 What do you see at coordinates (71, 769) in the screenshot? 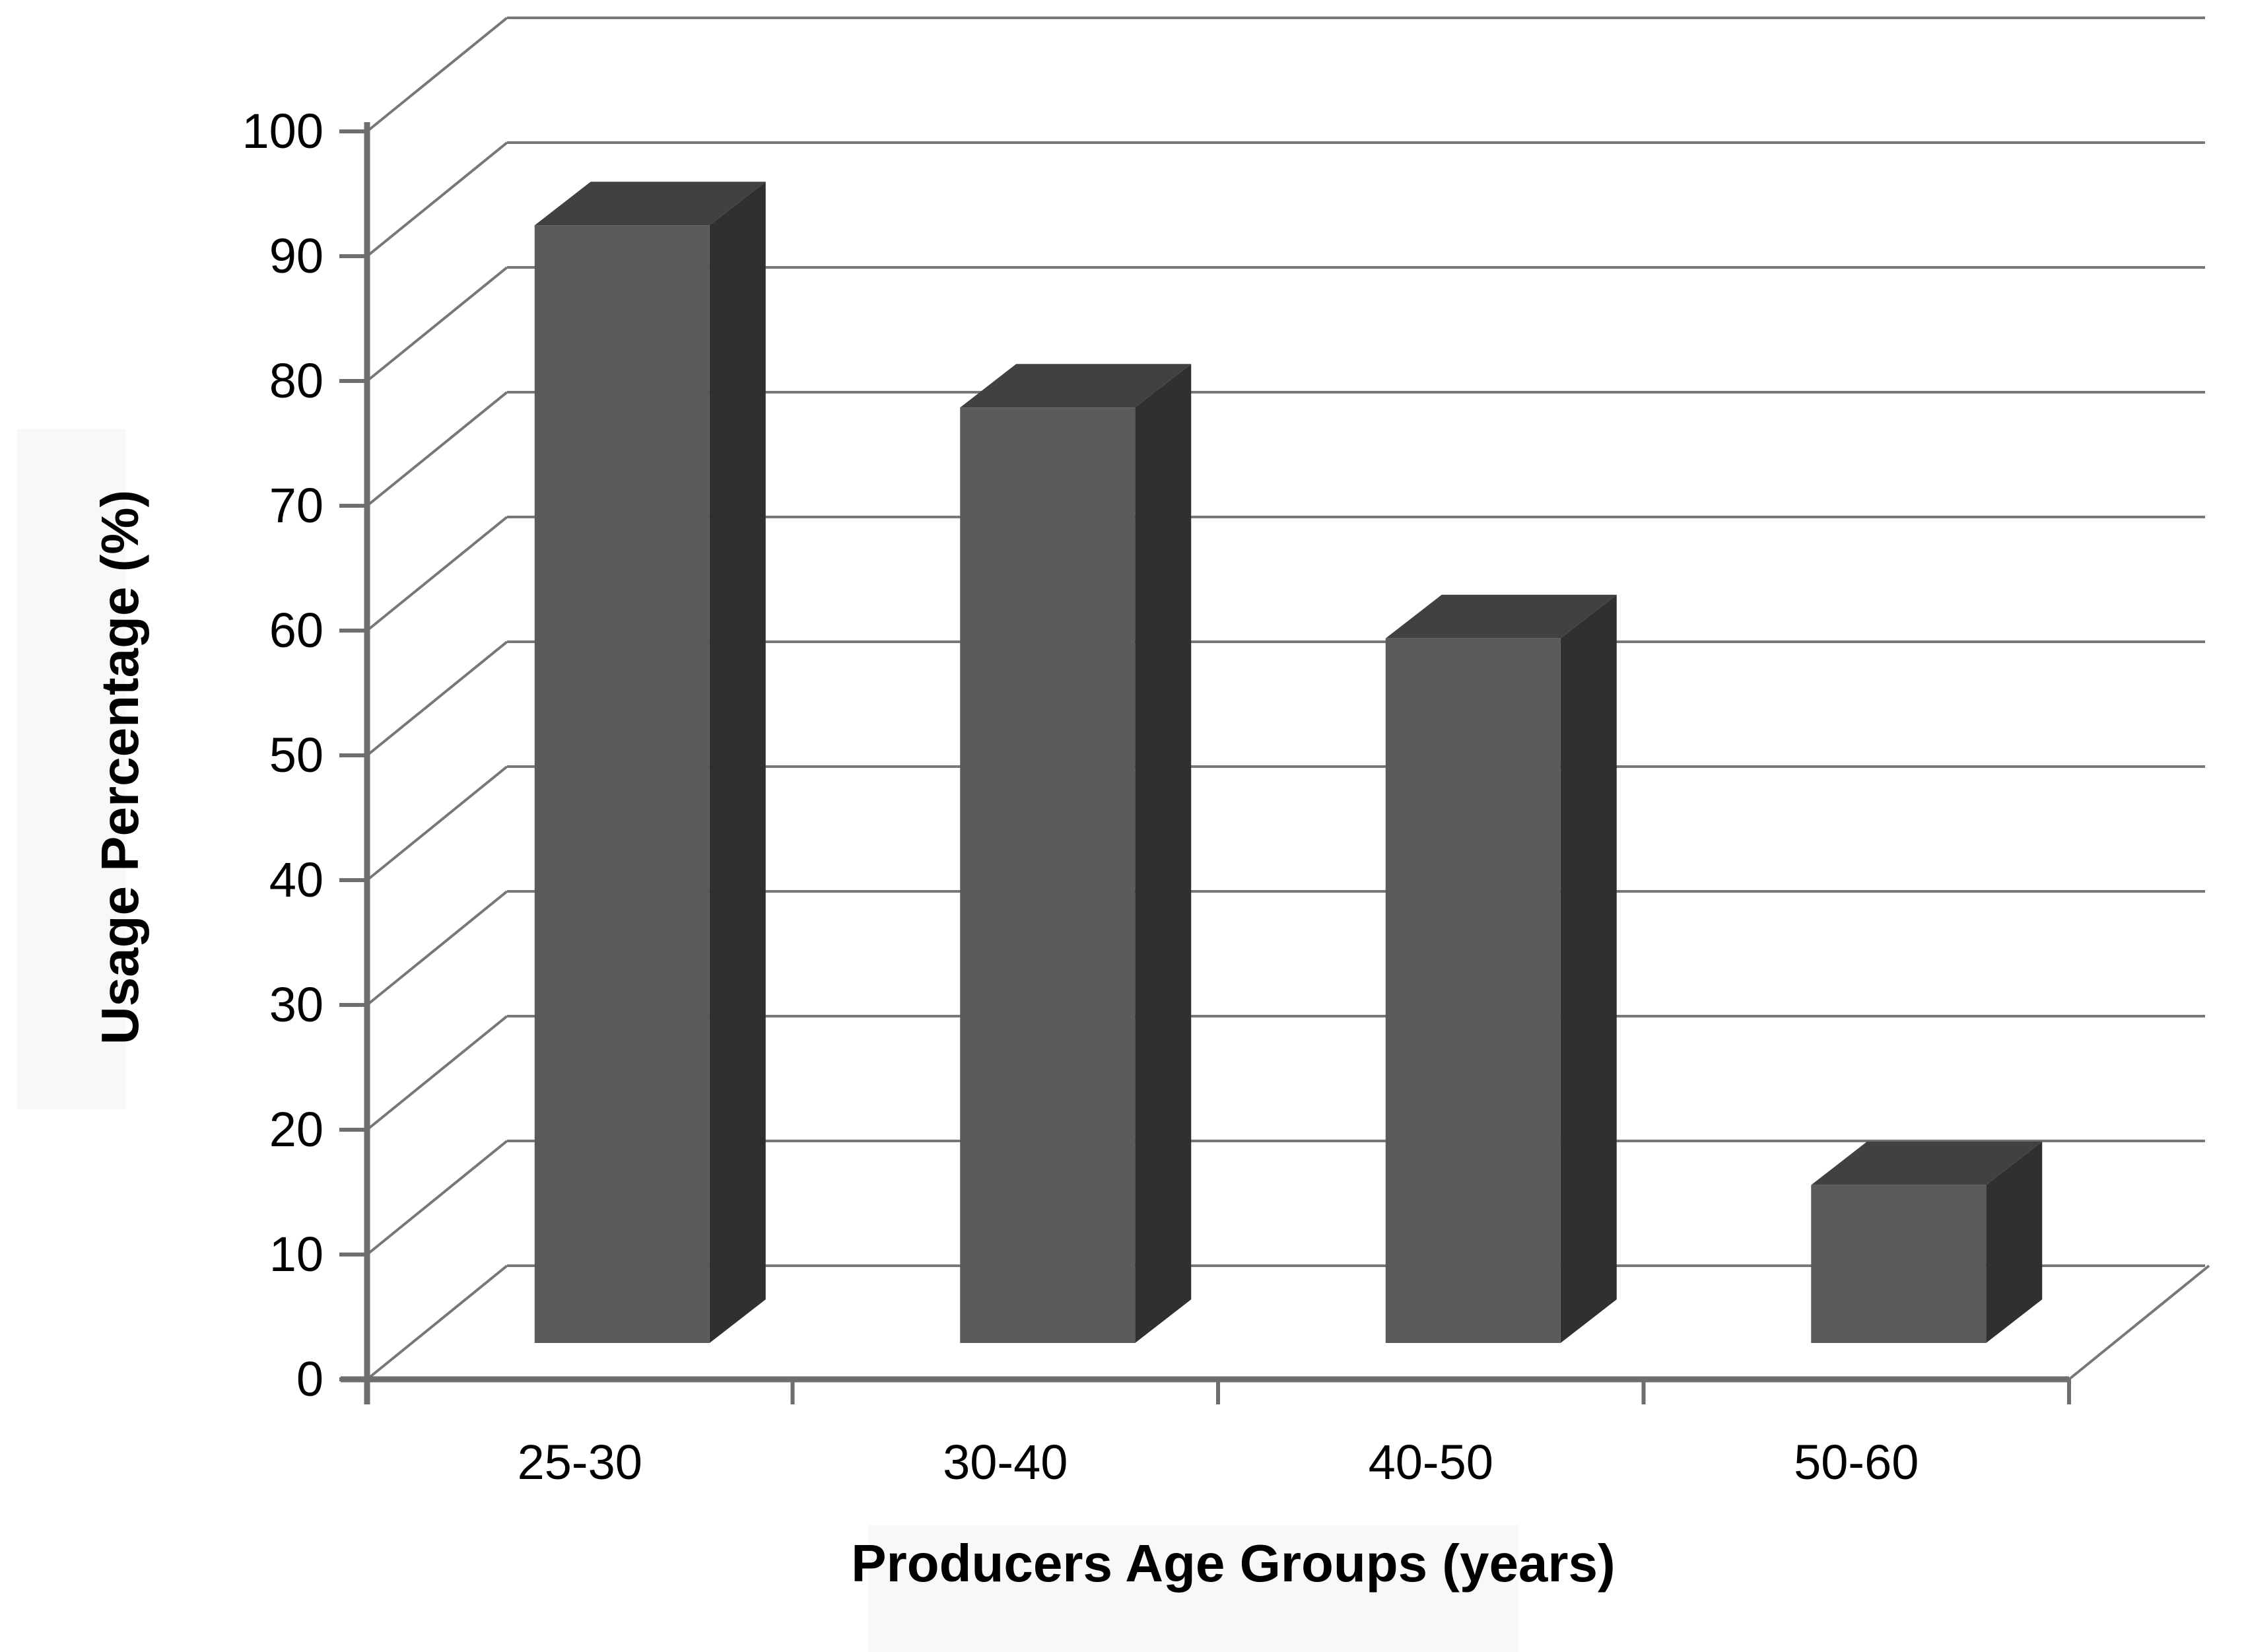
I see `paste-artifact-left` at bounding box center [71, 769].